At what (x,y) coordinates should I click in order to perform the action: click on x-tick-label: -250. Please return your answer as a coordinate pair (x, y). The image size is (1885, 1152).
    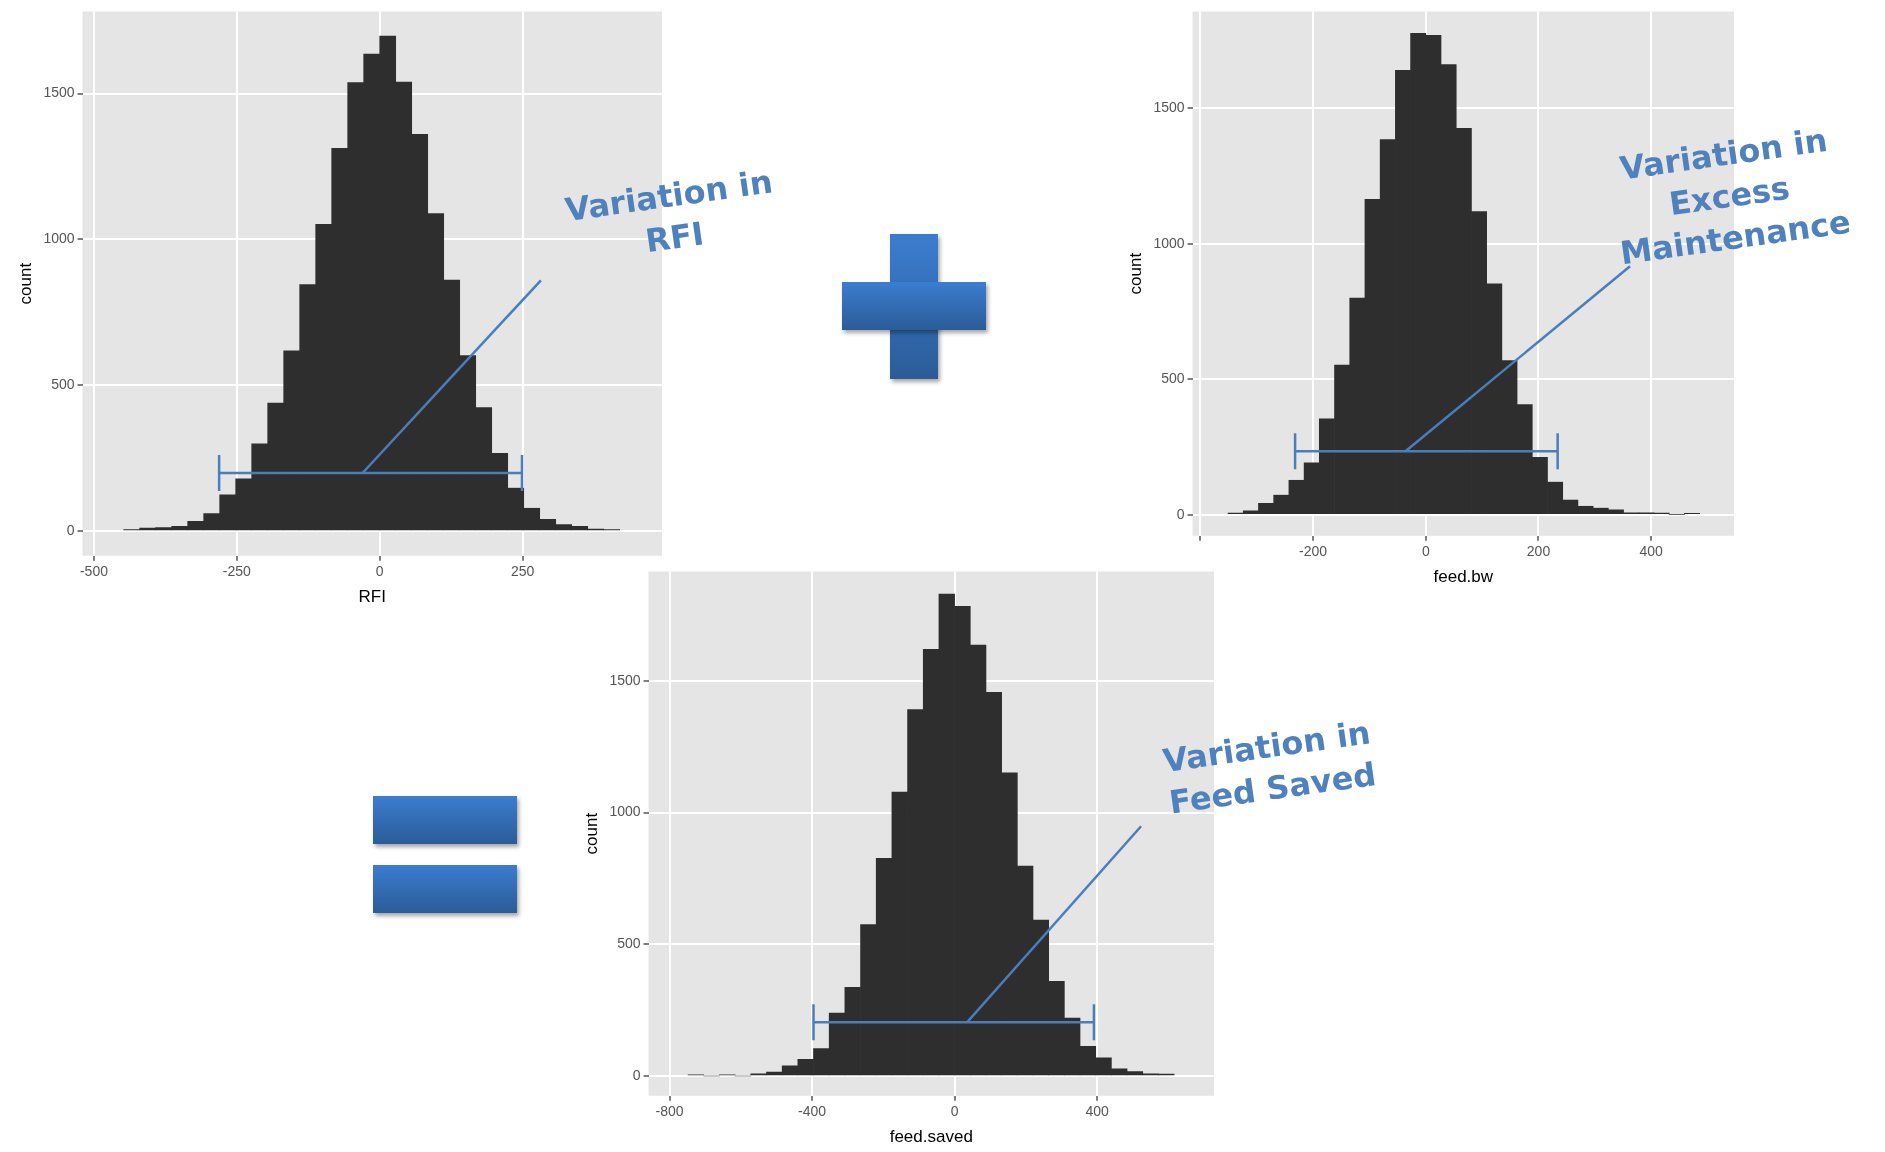
    Looking at the image, I should click on (237, 571).